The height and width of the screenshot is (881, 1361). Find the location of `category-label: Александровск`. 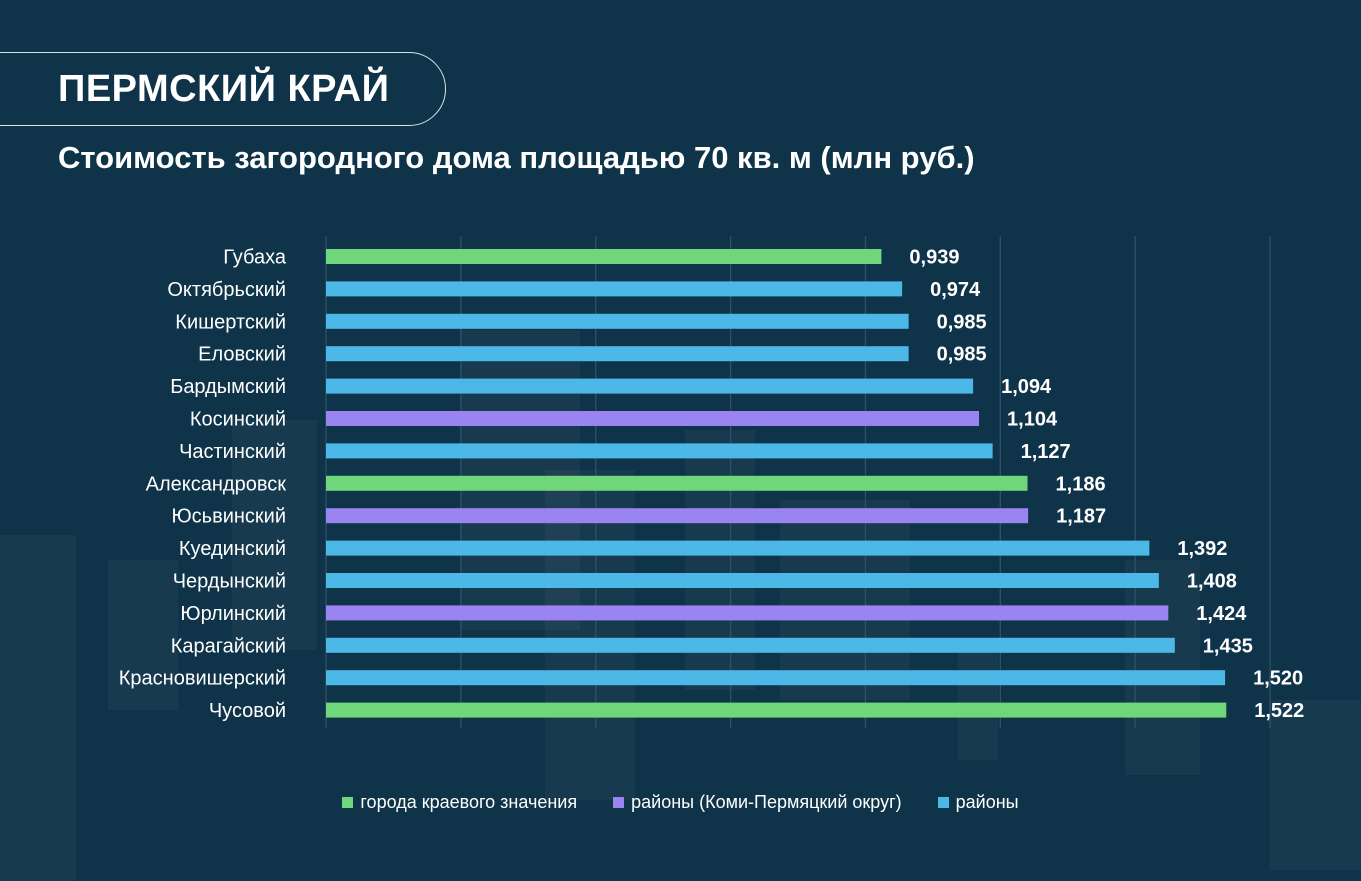

category-label: Александровск is located at coordinates (216, 484).